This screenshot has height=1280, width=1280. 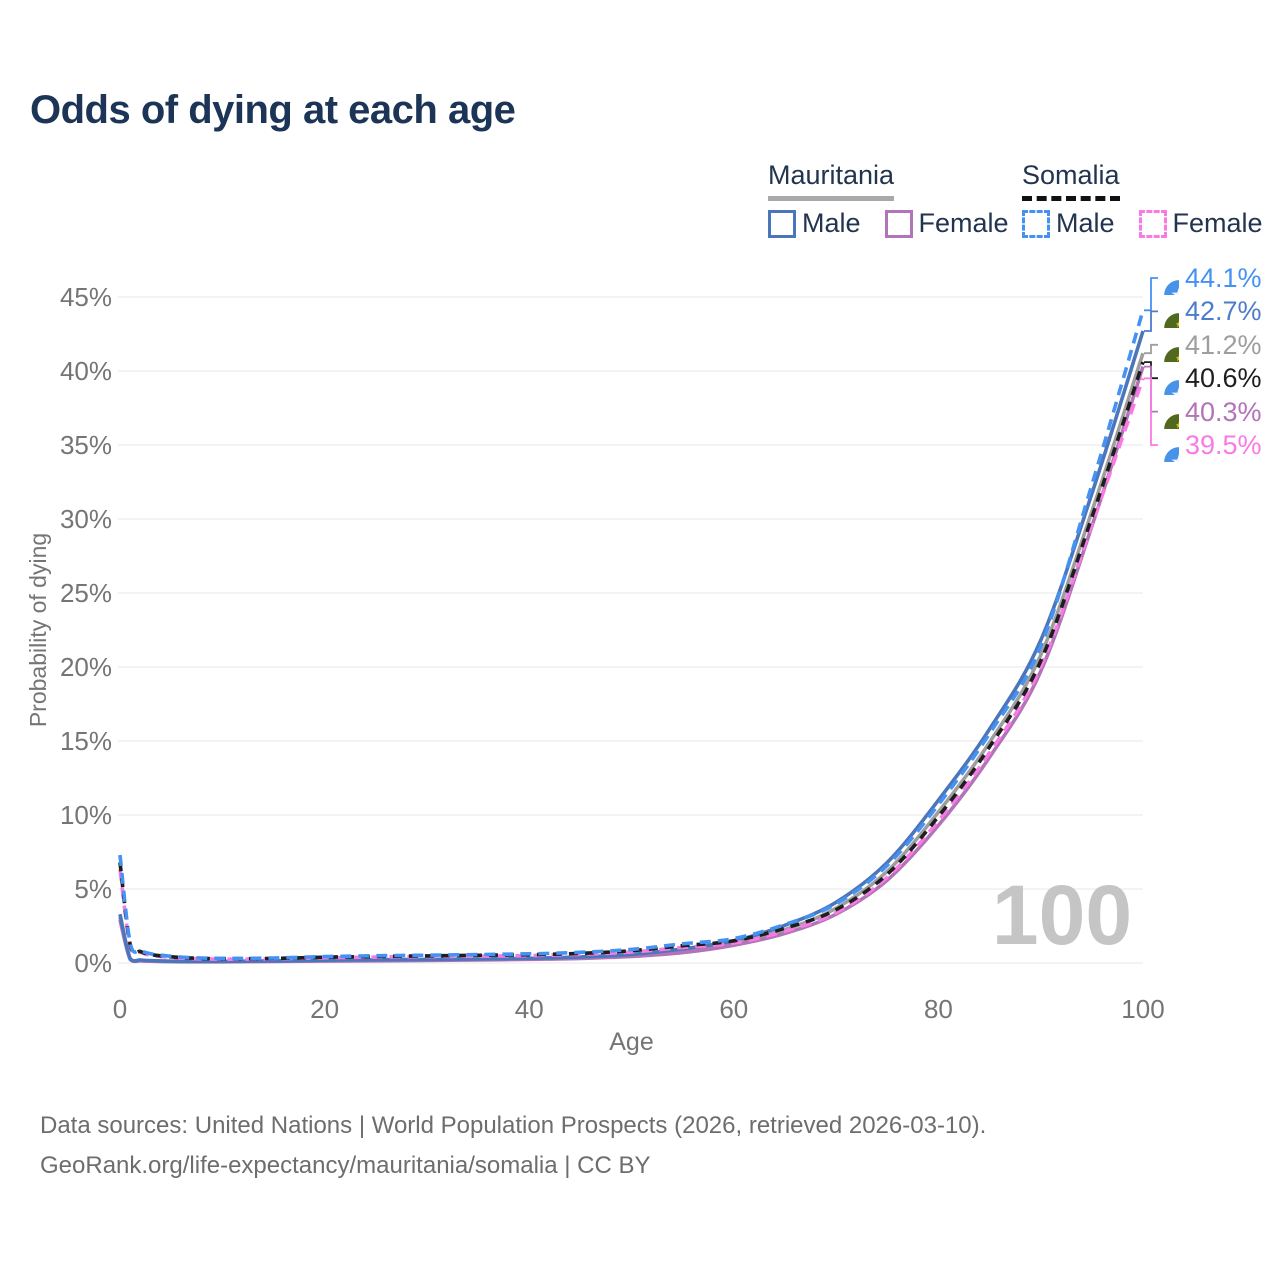 I want to click on svg-text: Age, so click(x=631, y=1042).